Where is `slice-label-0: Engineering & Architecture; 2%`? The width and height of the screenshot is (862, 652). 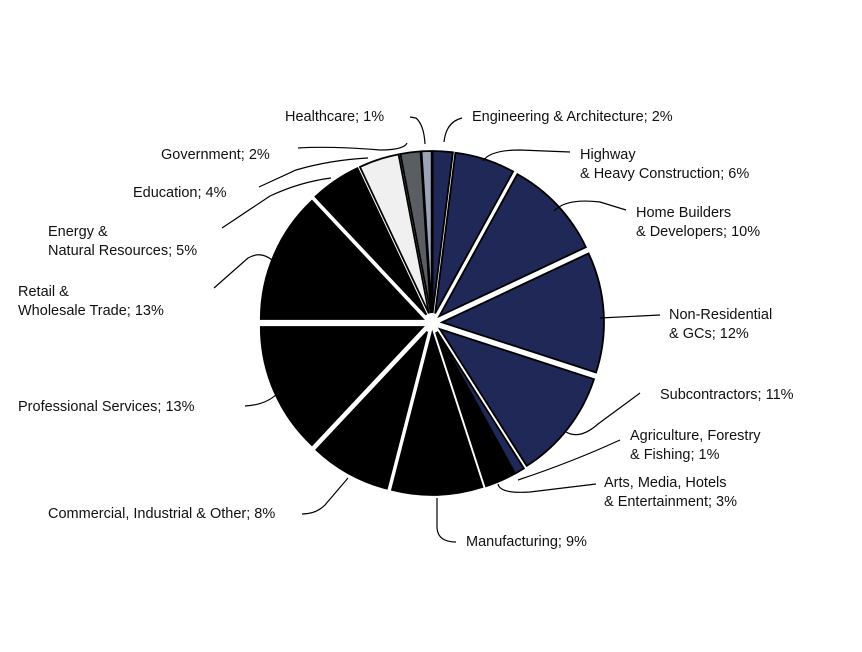 slice-label-0: Engineering & Architecture; 2% is located at coordinates (572, 117).